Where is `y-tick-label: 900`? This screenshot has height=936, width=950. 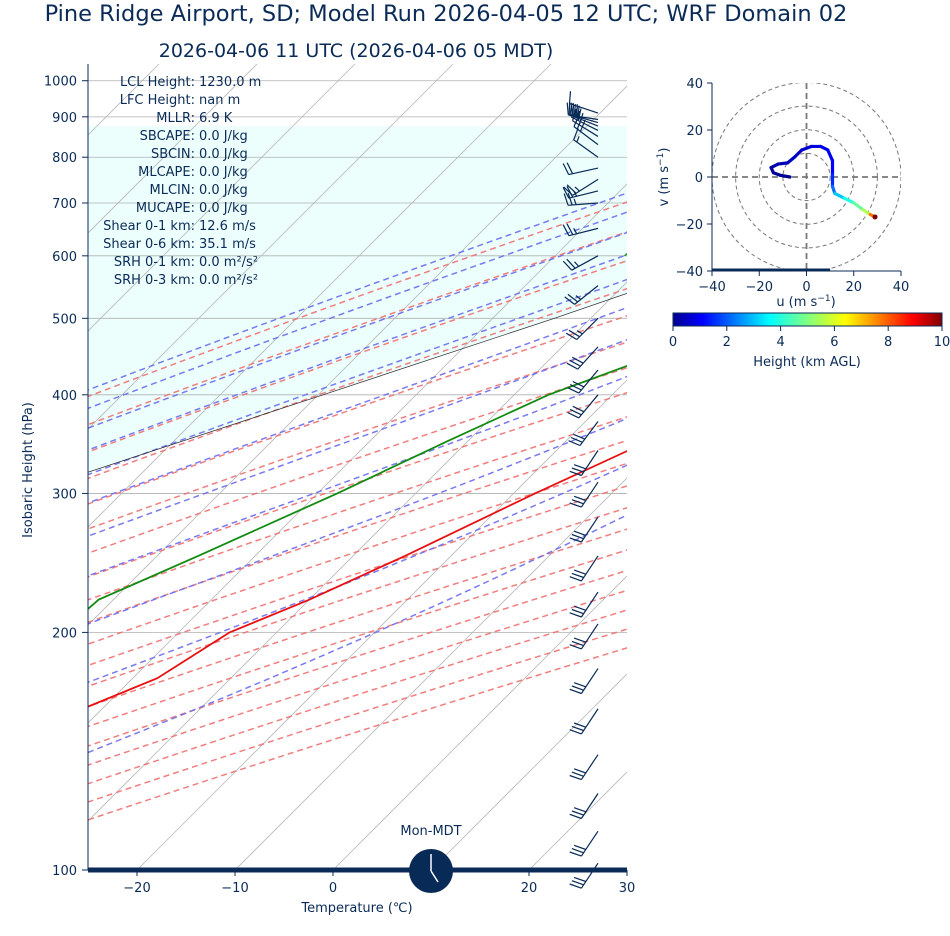
y-tick-label: 900 is located at coordinates (64, 118).